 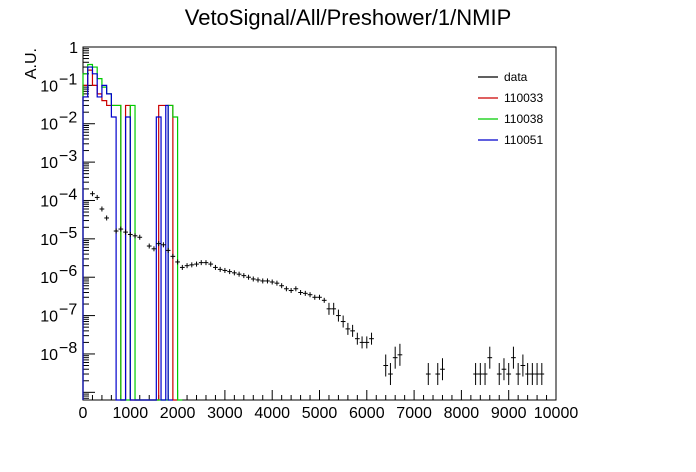 What do you see at coordinates (68, 156) in the screenshot?
I see `y-tick-exponent: −3` at bounding box center [68, 156].